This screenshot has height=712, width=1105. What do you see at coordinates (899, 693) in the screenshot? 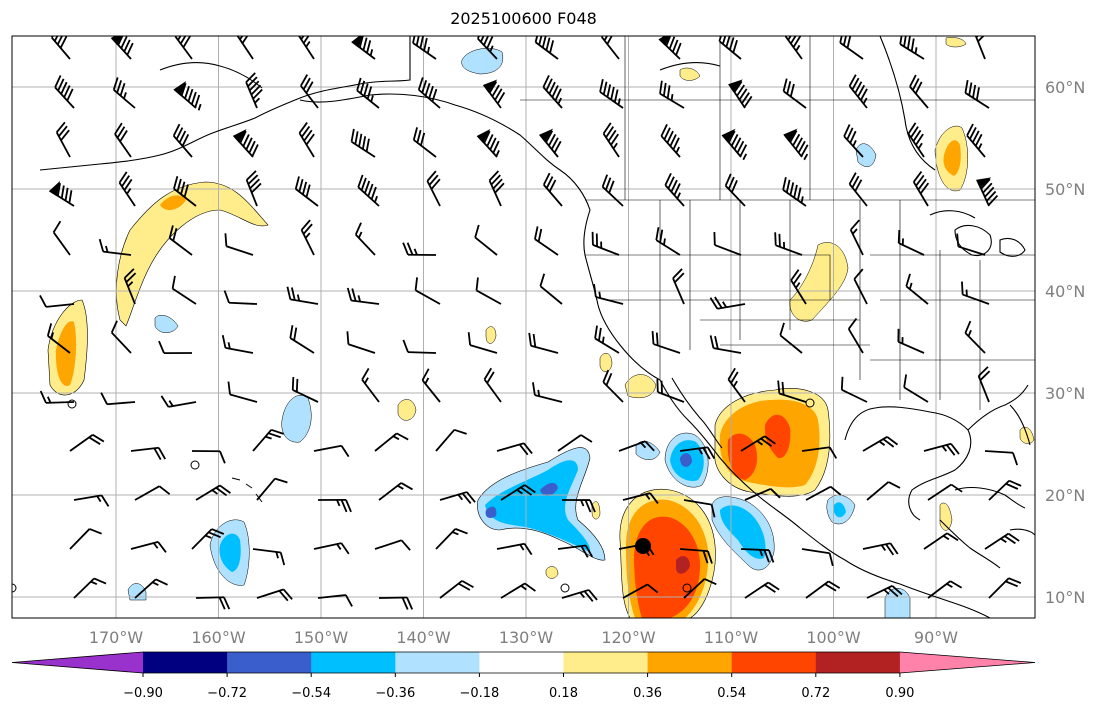
I see `colorbar-tick-label: 0.90` at bounding box center [899, 693].